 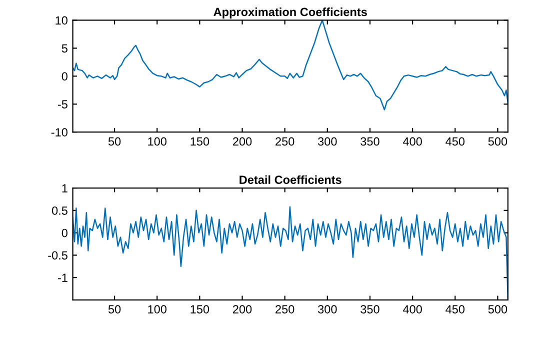 I want to click on y-tick-label: -10, so click(x=59, y=132).